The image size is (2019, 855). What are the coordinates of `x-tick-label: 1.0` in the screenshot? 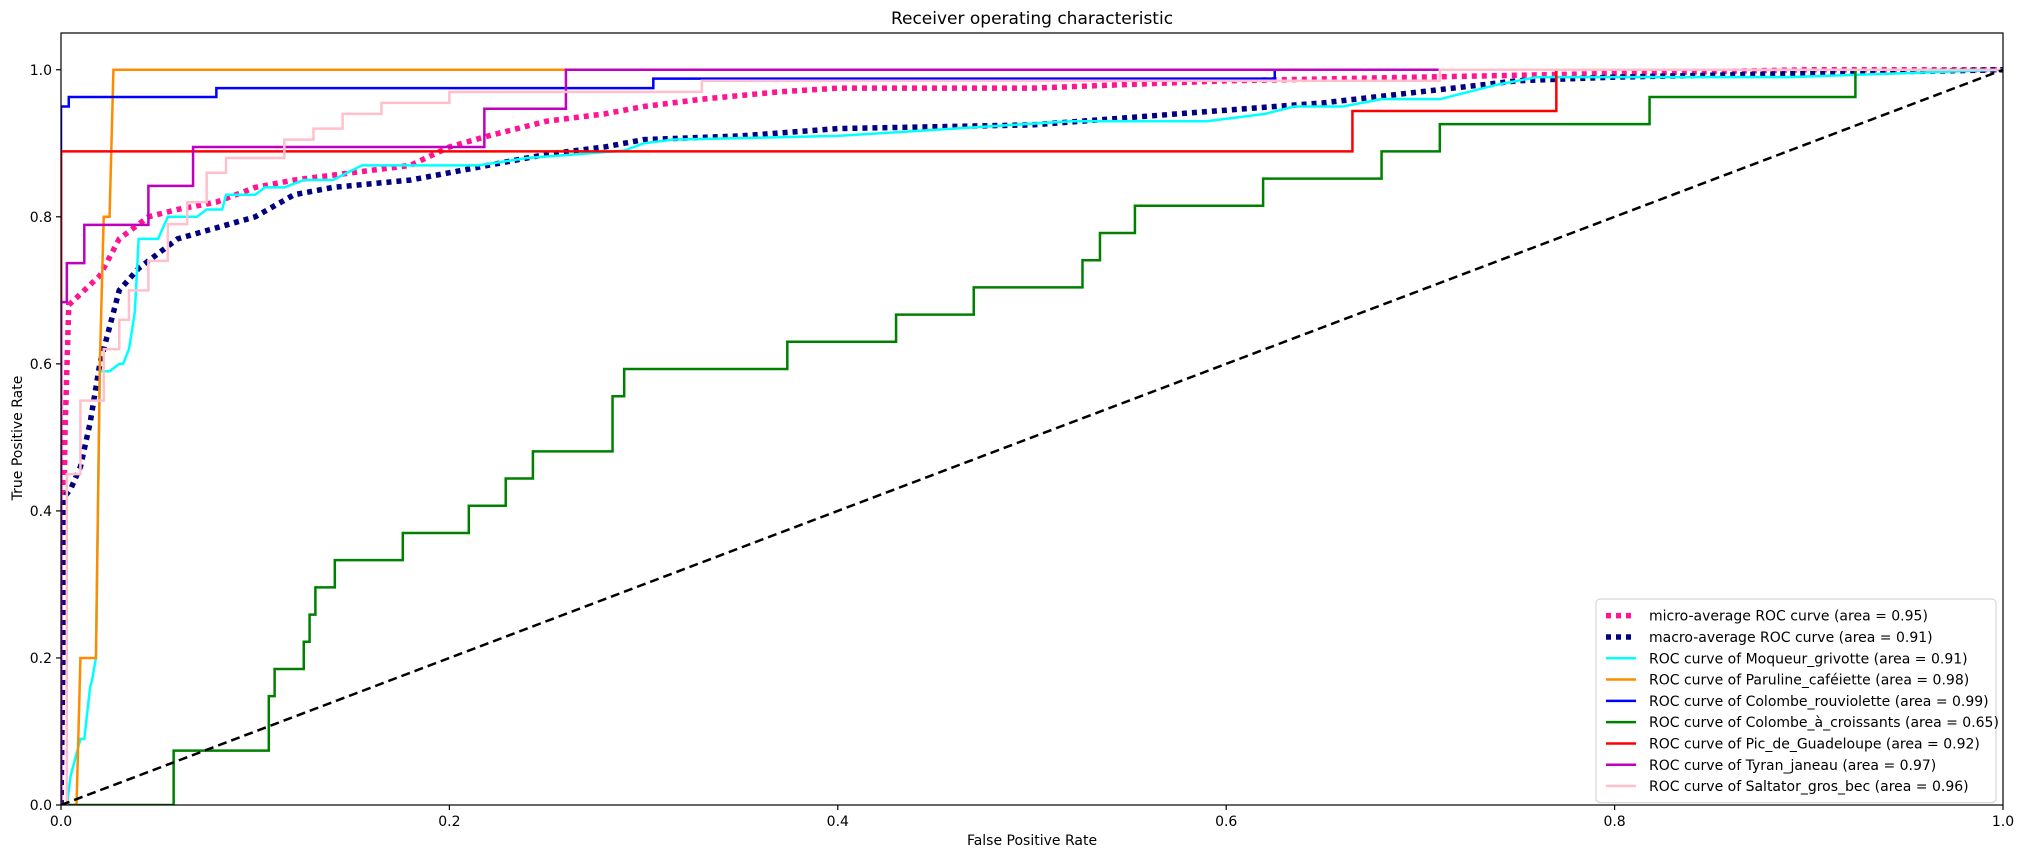 It's located at (2003, 822).